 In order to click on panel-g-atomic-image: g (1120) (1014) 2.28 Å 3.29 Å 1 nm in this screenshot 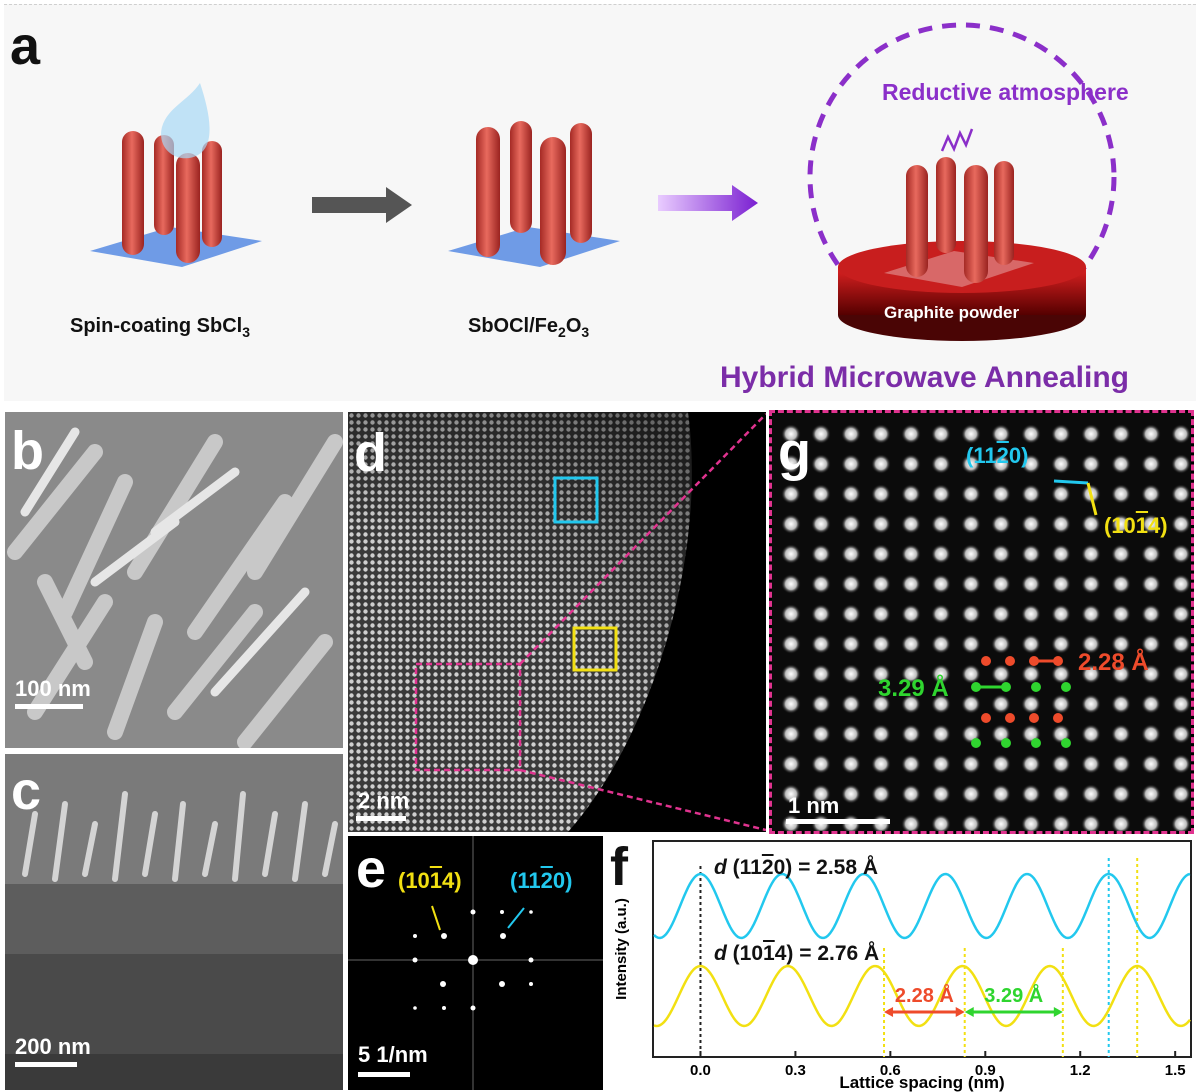, I will do `click(981, 622)`.